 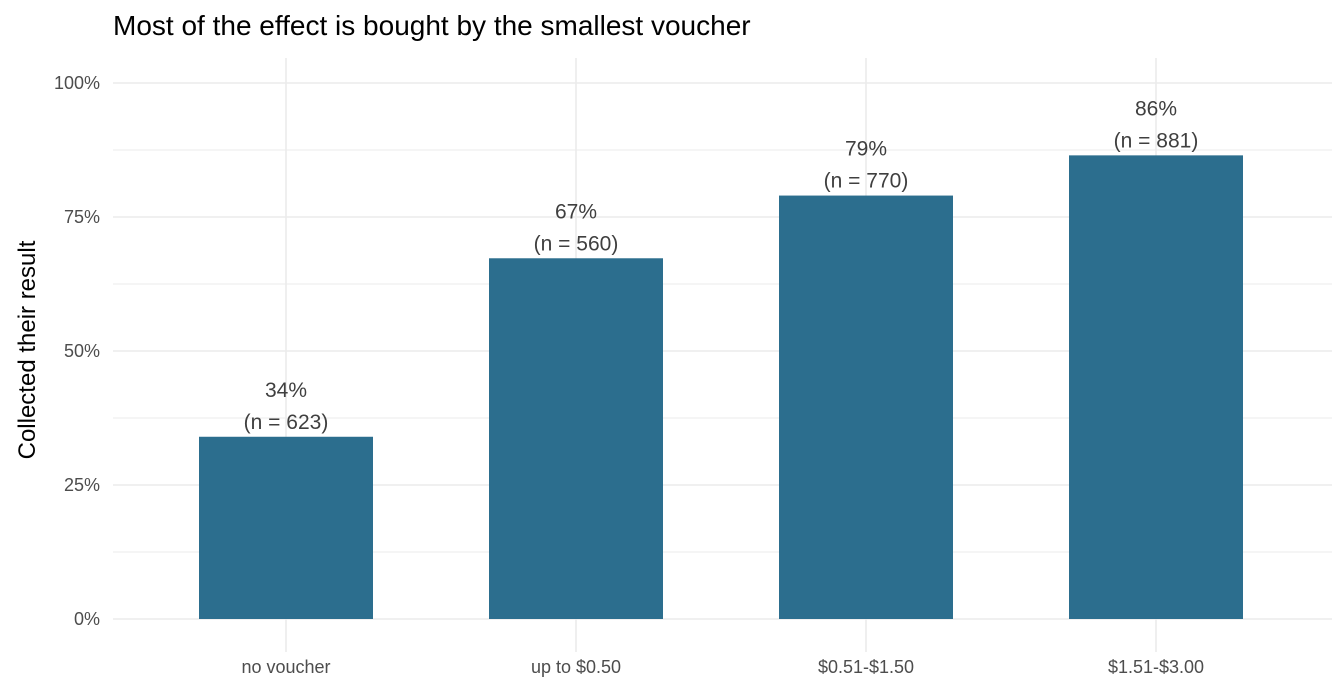 I want to click on bar-percent-label: 86%, so click(x=1156, y=108).